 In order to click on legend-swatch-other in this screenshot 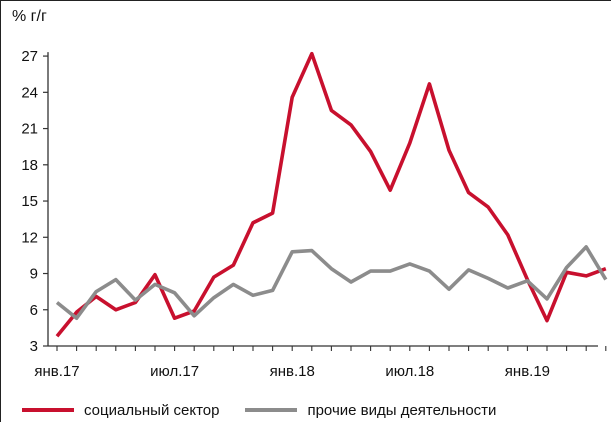, I will do `click(271, 410)`.